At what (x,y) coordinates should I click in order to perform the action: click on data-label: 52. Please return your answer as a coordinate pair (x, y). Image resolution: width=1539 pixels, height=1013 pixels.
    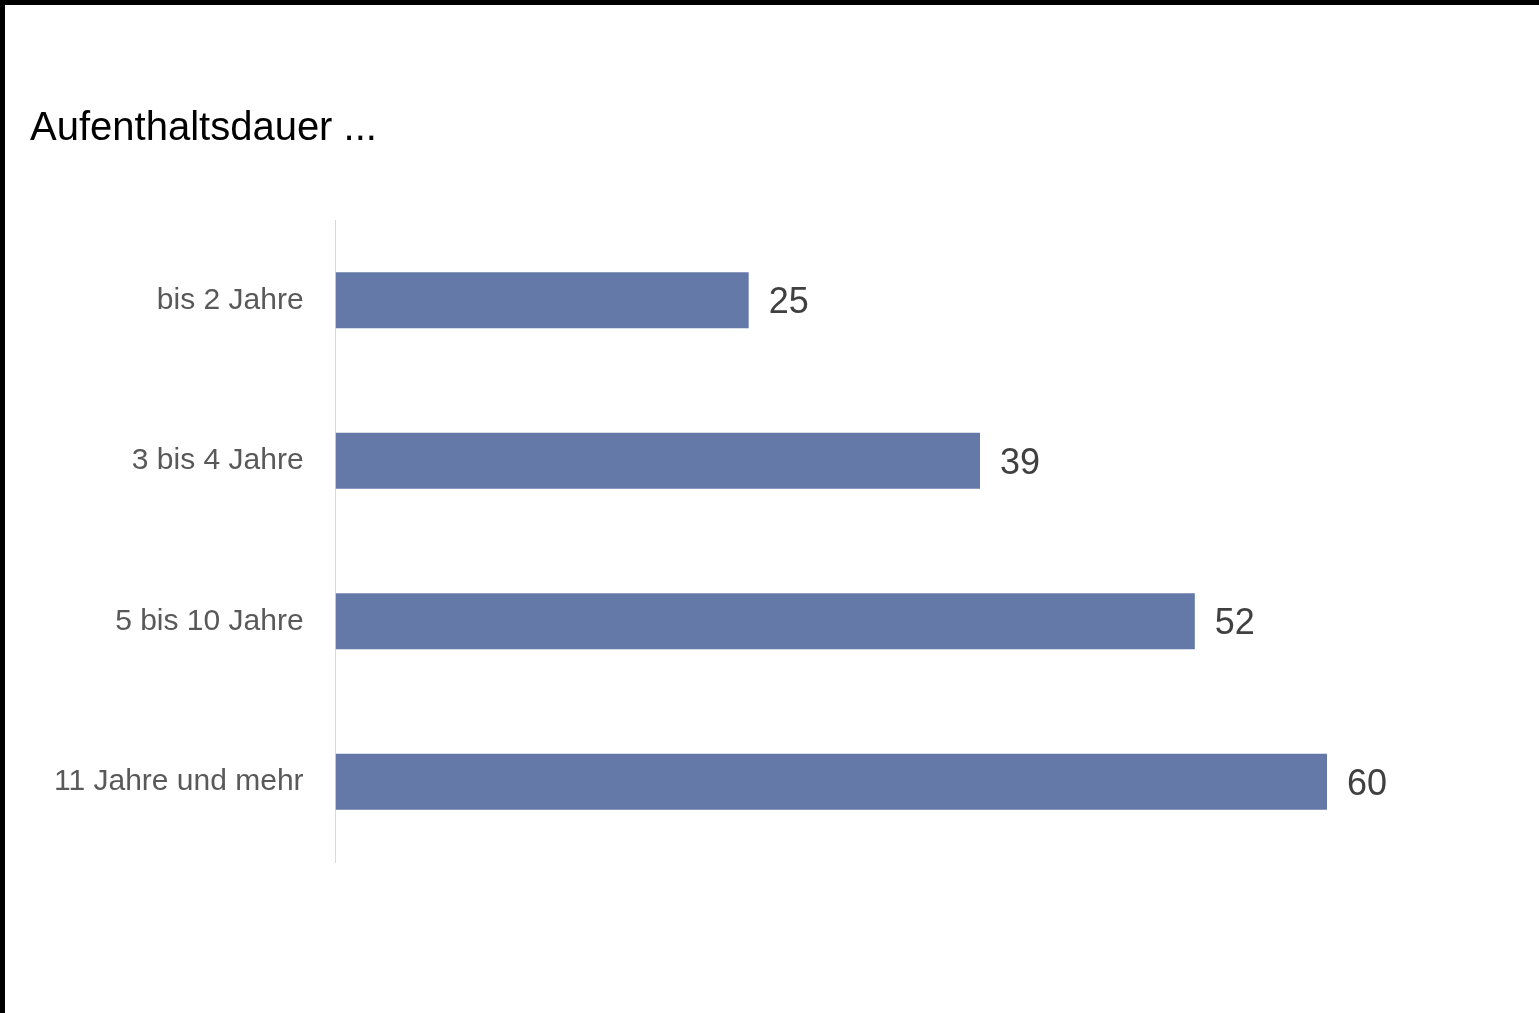
    Looking at the image, I should click on (1234, 622).